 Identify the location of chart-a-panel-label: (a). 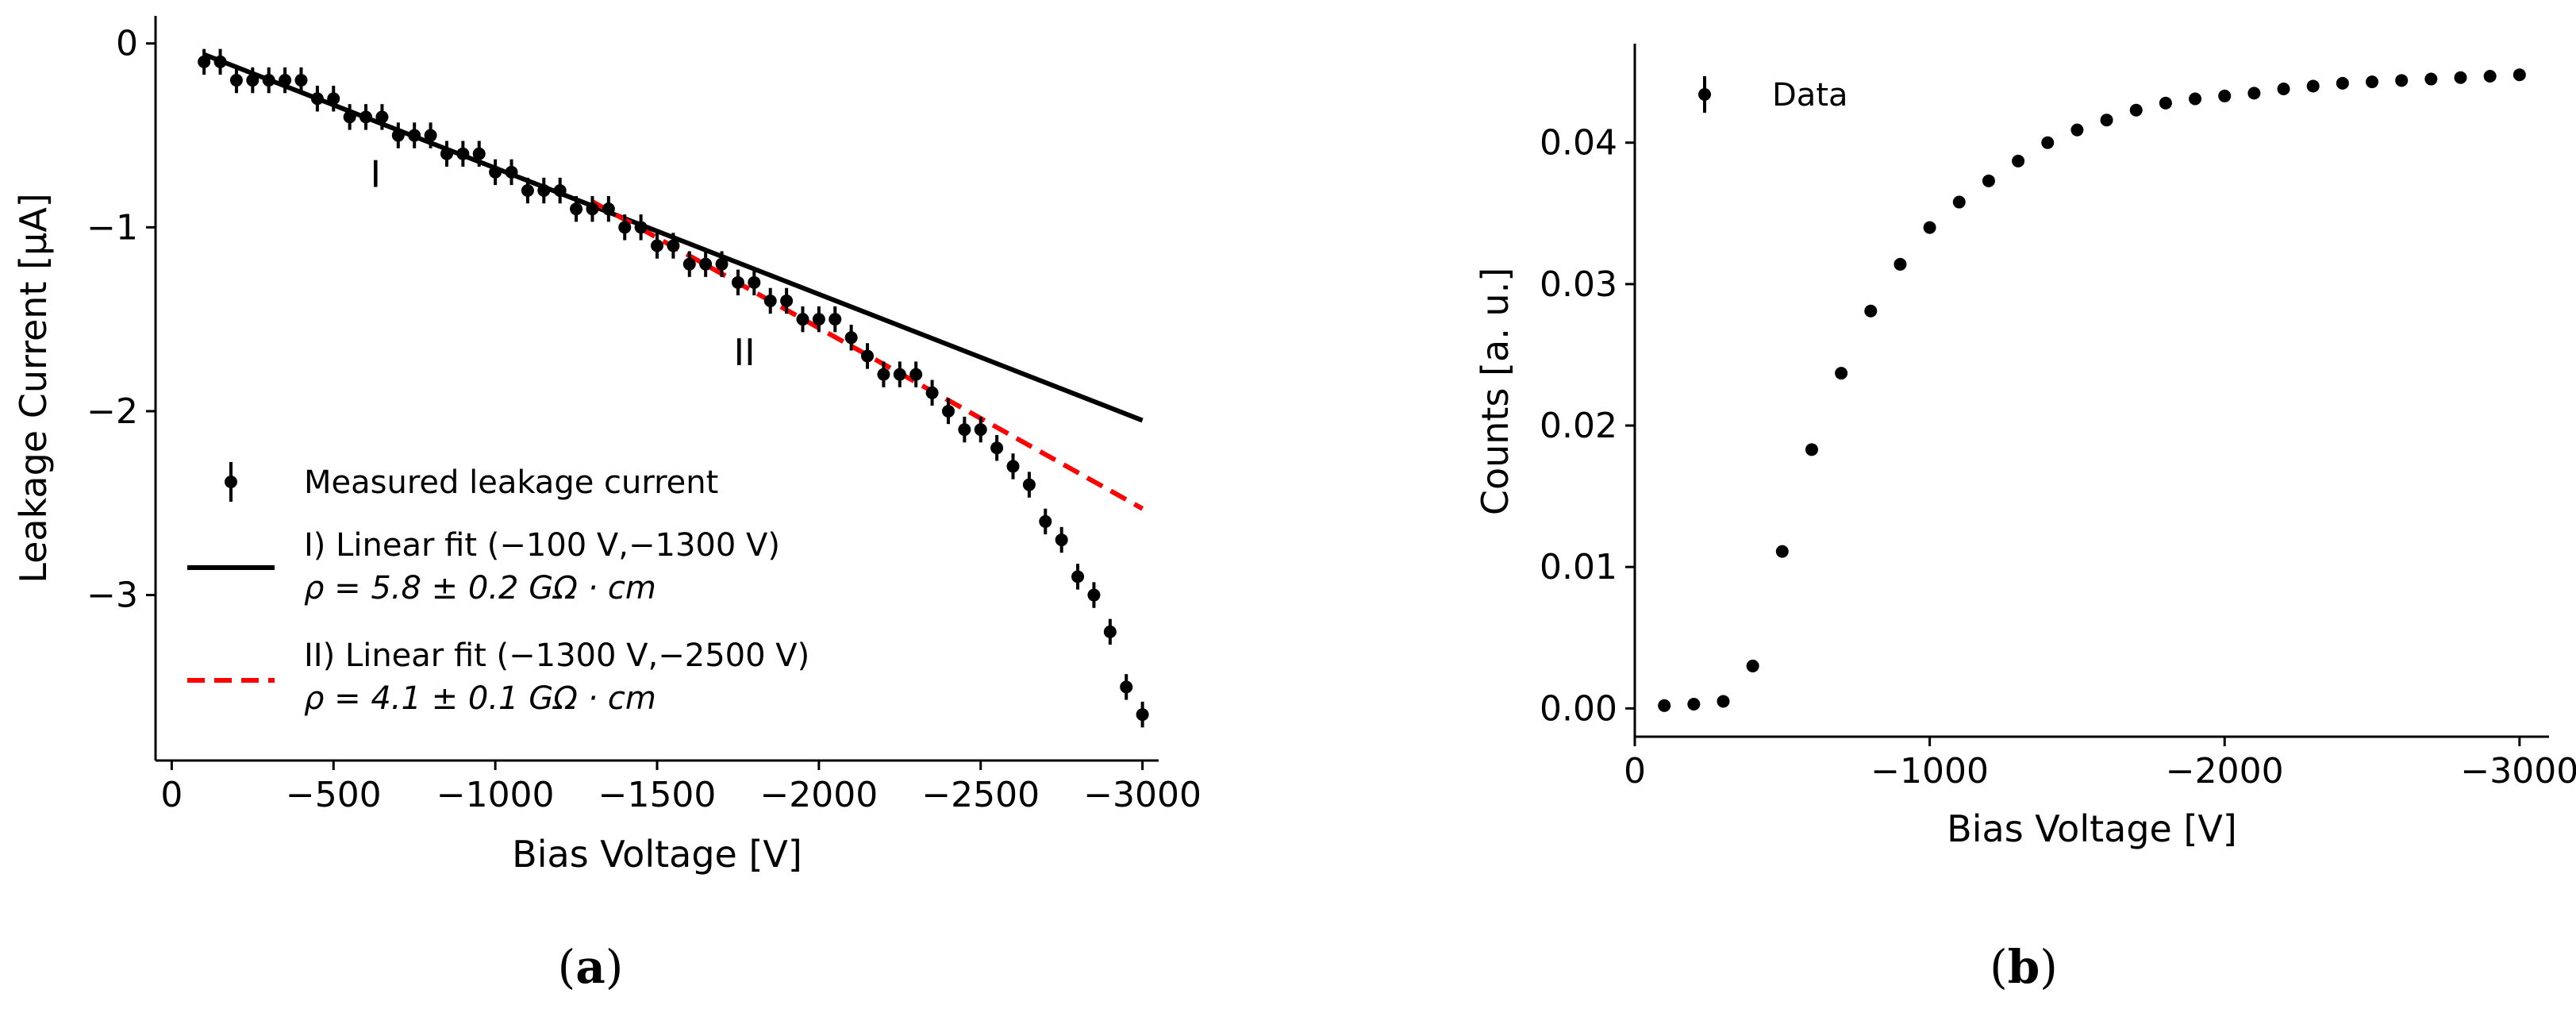
(591, 967).